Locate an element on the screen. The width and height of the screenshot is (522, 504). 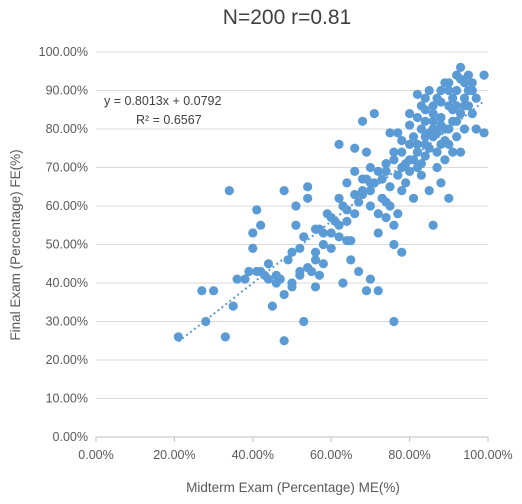
y-tick-label: 40.00% is located at coordinates (67, 283).